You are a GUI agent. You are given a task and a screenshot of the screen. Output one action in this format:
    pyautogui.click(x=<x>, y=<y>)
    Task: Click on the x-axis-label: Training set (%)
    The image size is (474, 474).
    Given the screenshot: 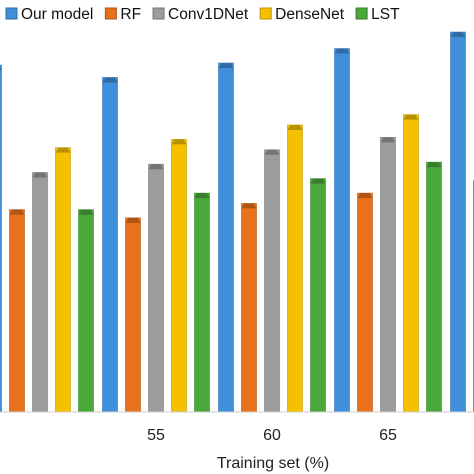 What is the action you would take?
    pyautogui.click(x=273, y=463)
    